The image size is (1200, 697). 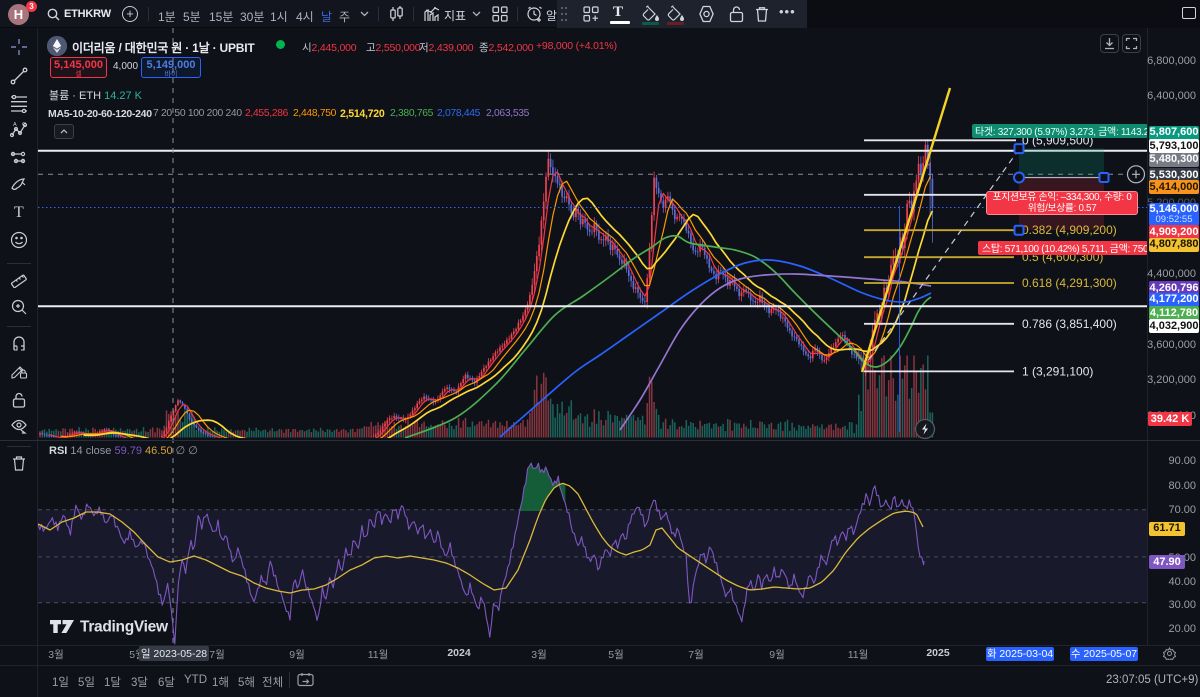 What do you see at coordinates (1069, 283) in the screenshot?
I see `svg-text: 0.618 (4,291,300)` at bounding box center [1069, 283].